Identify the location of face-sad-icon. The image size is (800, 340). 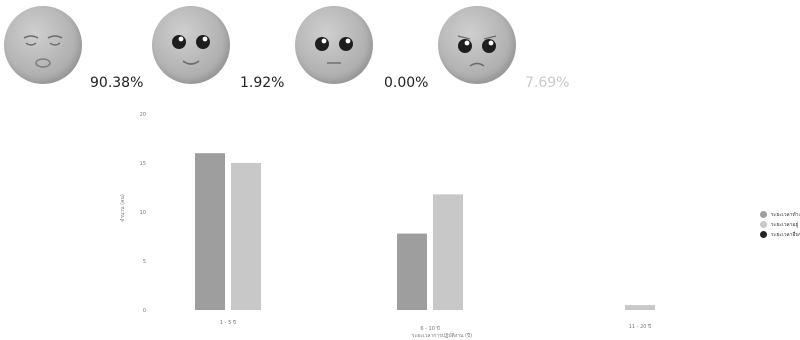
(477, 45).